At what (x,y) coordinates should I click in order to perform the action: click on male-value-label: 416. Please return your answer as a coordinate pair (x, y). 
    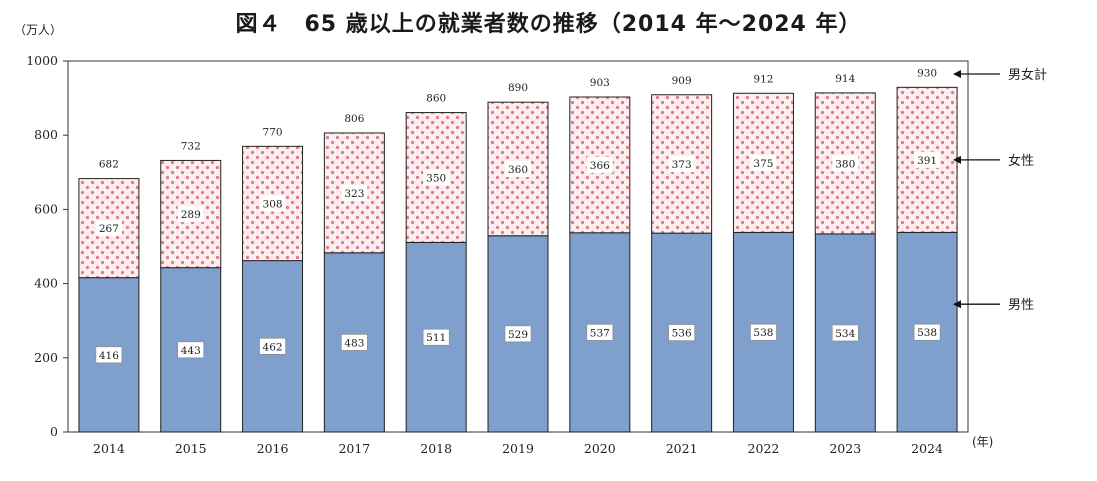
    Looking at the image, I should click on (109, 356).